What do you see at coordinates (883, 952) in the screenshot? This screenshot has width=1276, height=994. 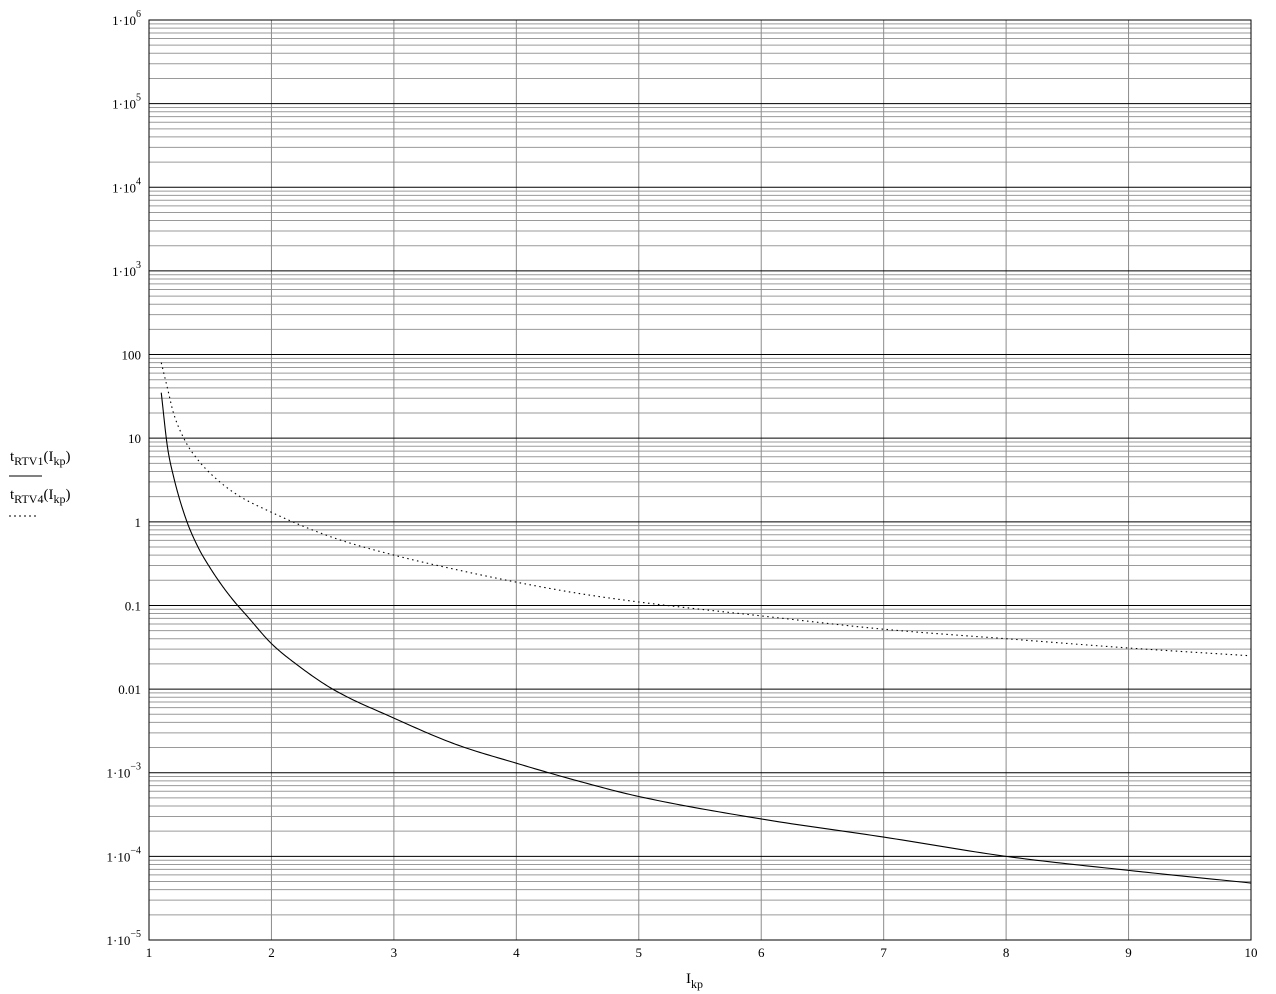 I see `x-tick-label: 7` at bounding box center [883, 952].